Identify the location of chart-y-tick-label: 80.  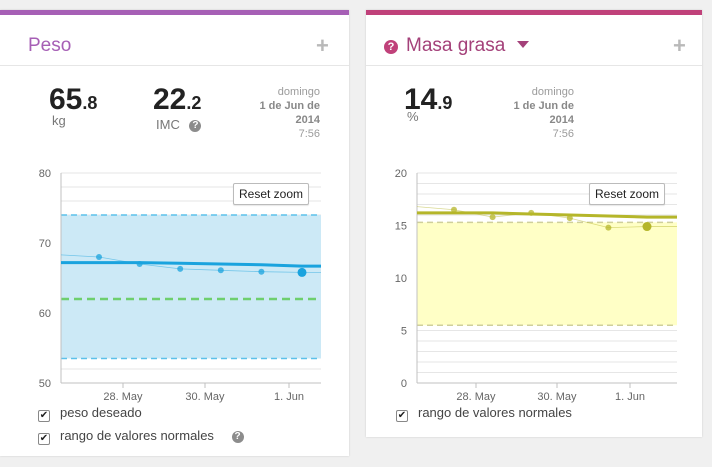
(45, 174).